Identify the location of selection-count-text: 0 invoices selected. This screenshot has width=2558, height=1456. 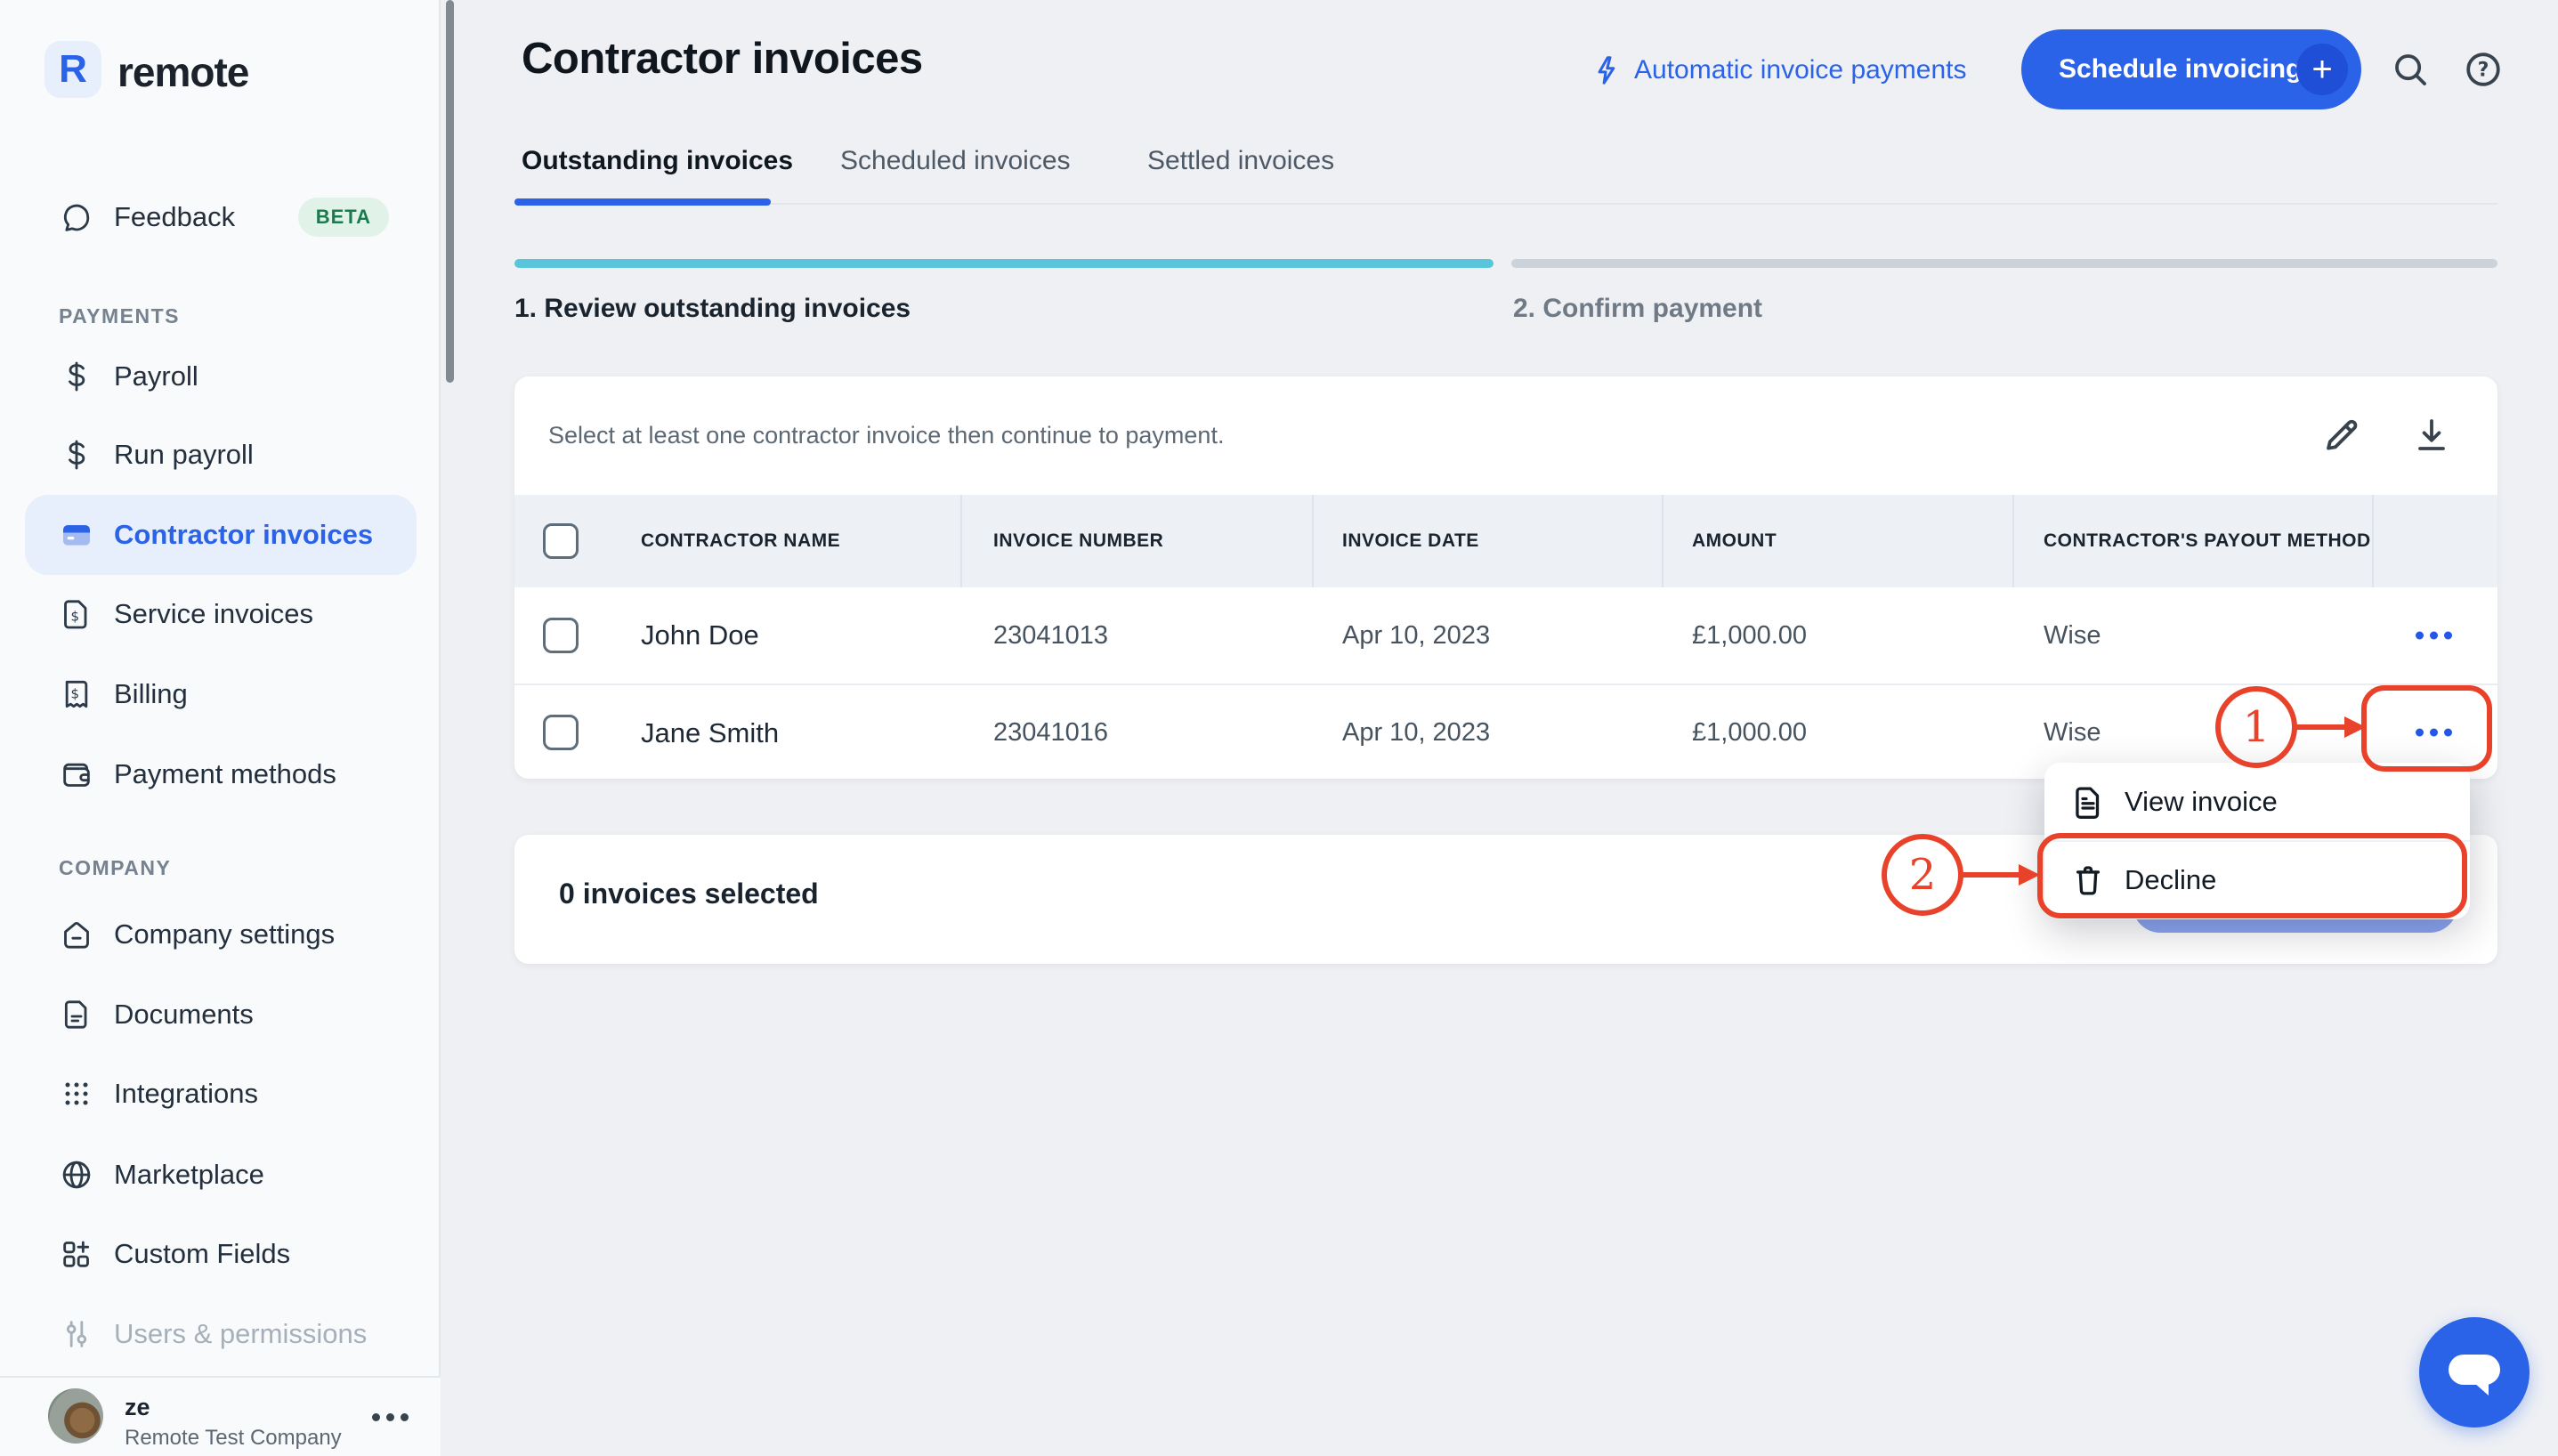
(689, 894).